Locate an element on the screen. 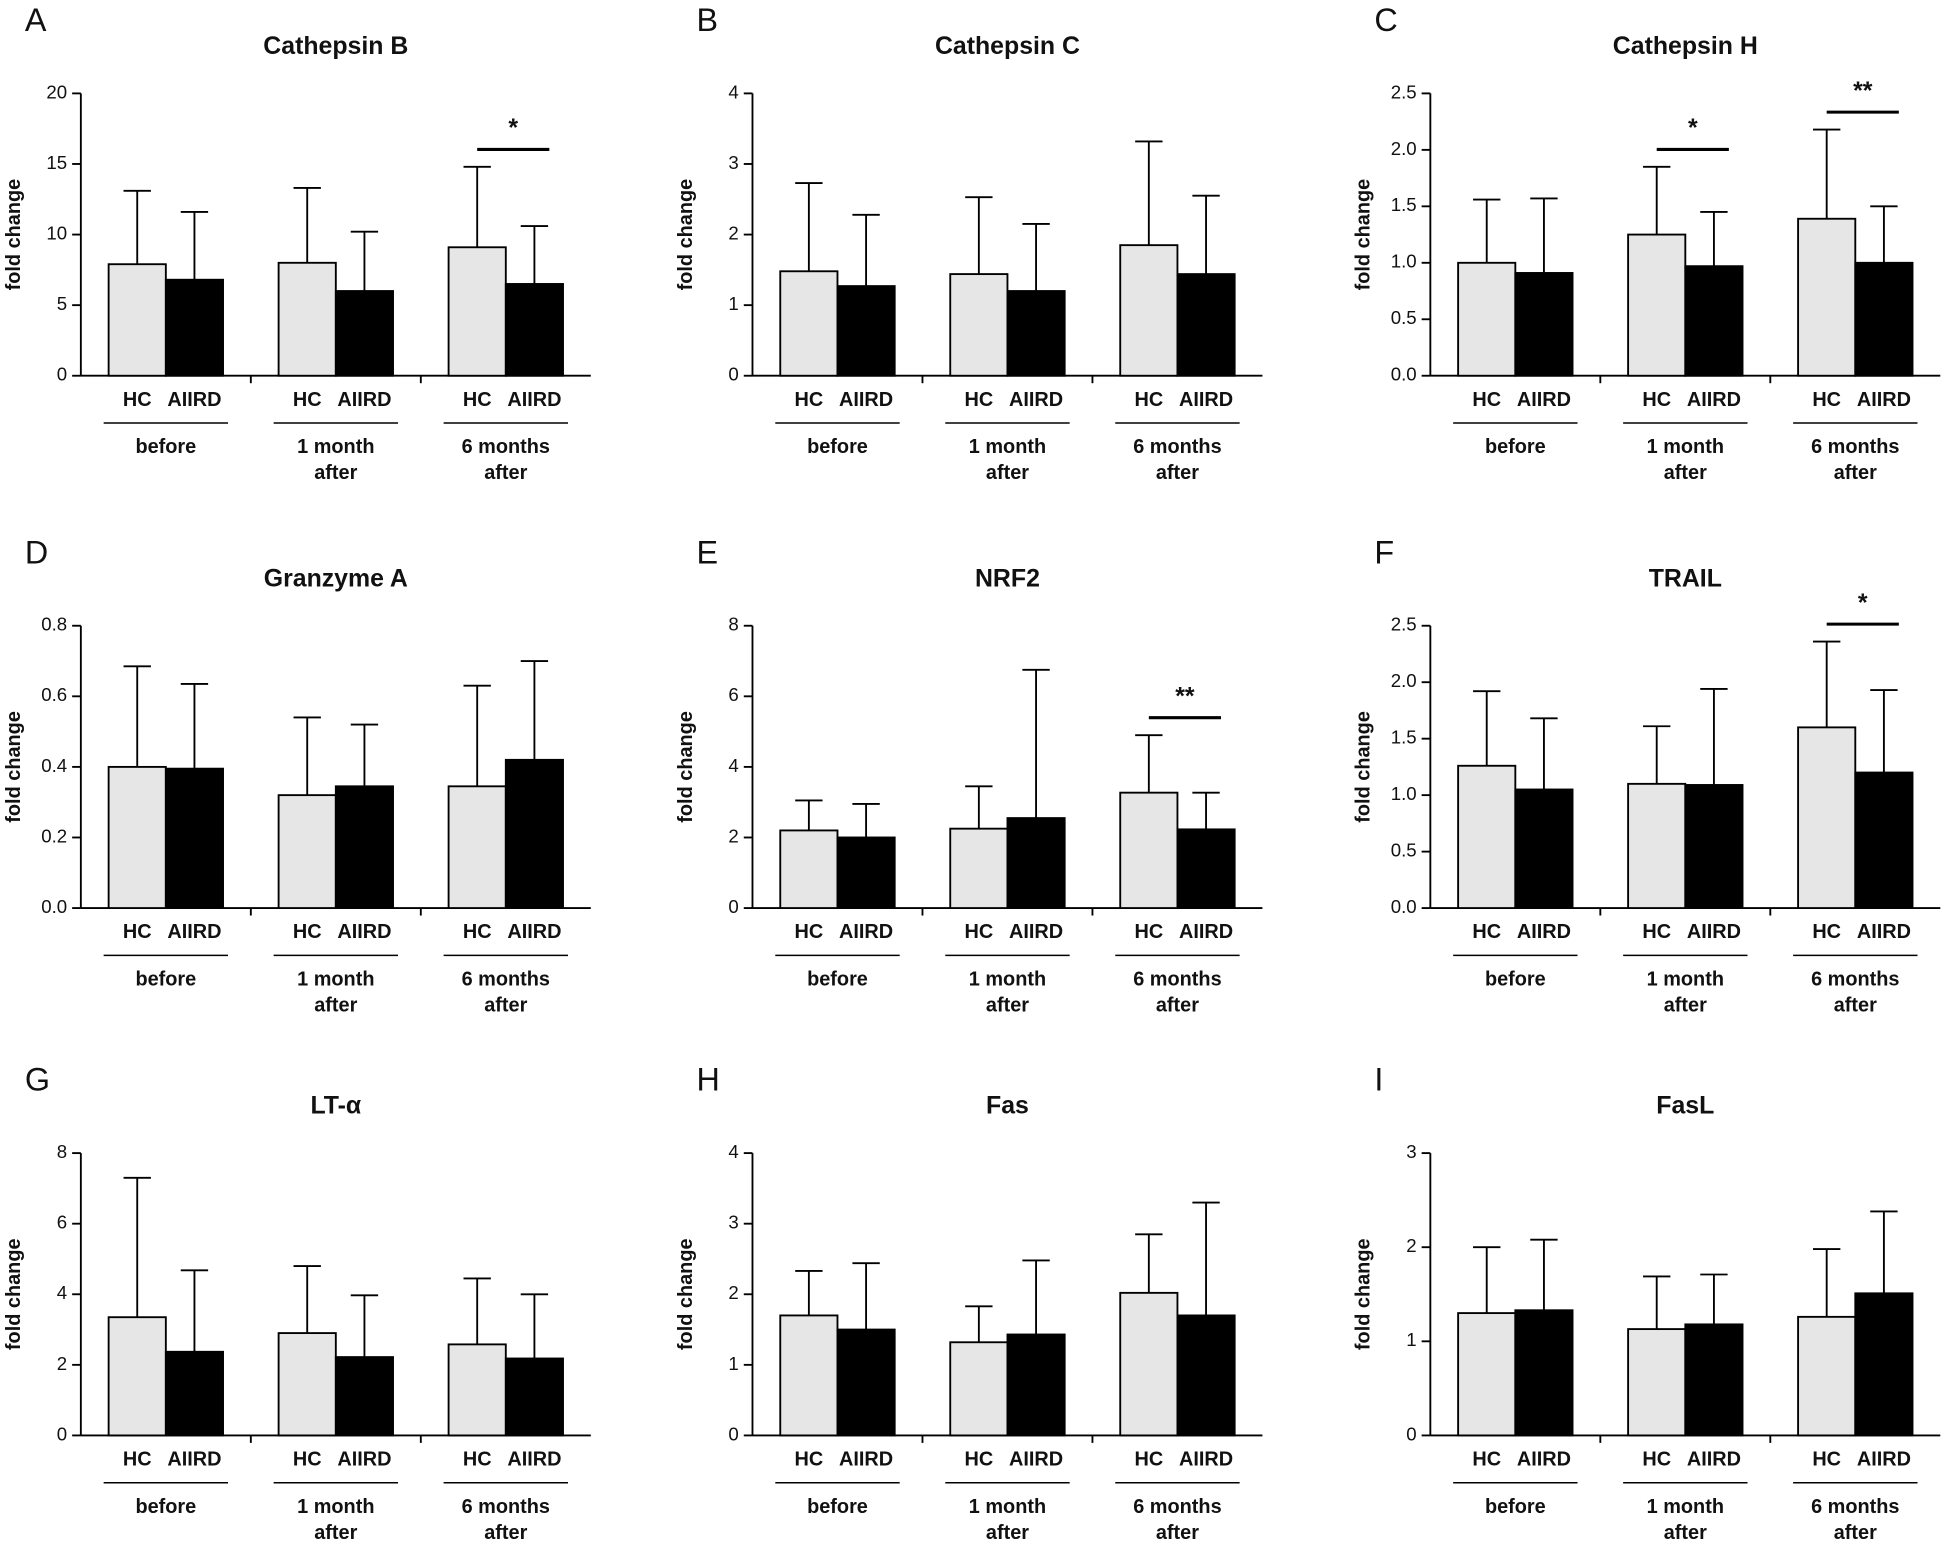  chart-title: Cathepsin B is located at coordinates (335, 46).